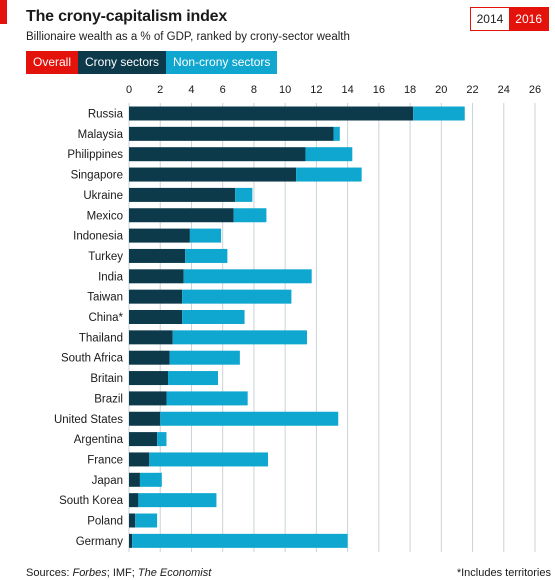 The image size is (555, 580). I want to click on category-label: Malaysia, so click(101, 135).